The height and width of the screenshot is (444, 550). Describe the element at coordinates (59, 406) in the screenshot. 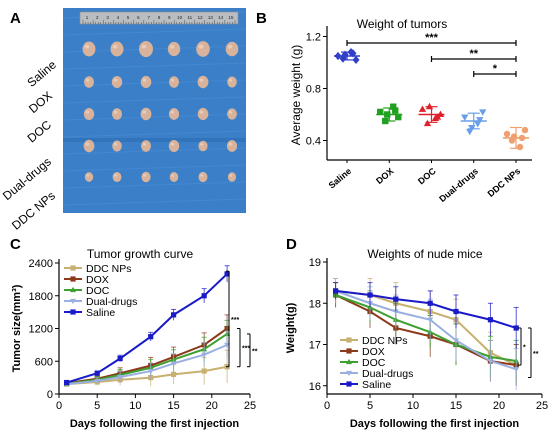

I see `x-tick-label: 0` at that location.